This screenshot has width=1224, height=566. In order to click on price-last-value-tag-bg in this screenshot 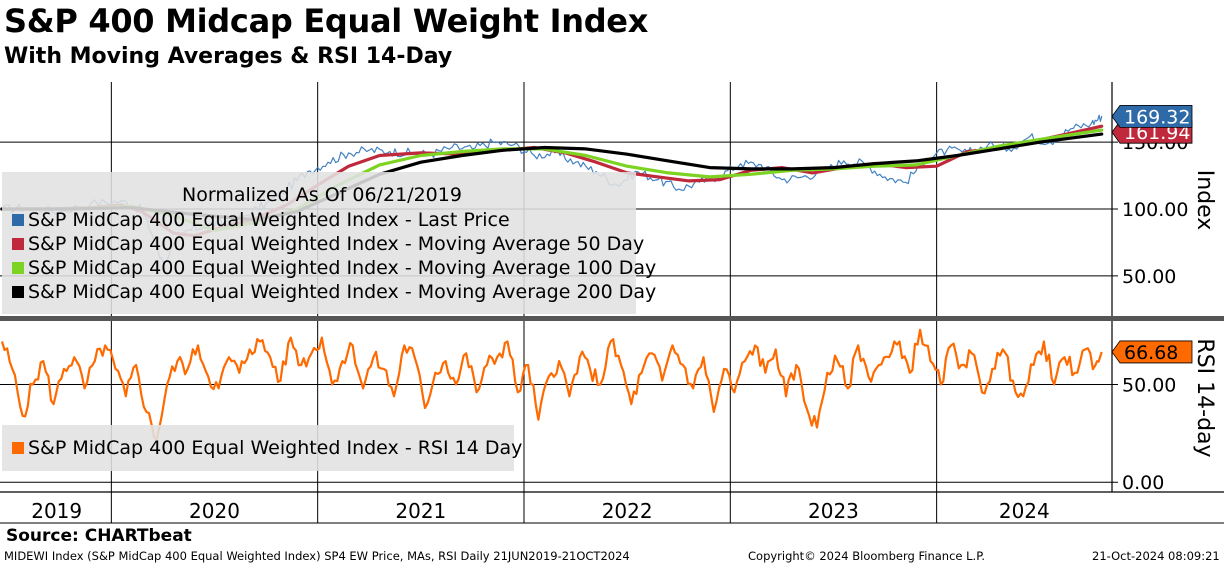, I will do `click(1152, 116)`.